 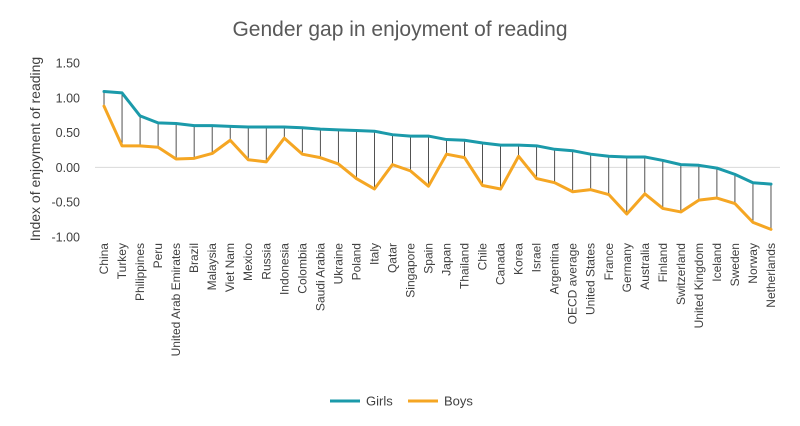 What do you see at coordinates (401, 401) in the screenshot?
I see `legend: Girls Boys` at bounding box center [401, 401].